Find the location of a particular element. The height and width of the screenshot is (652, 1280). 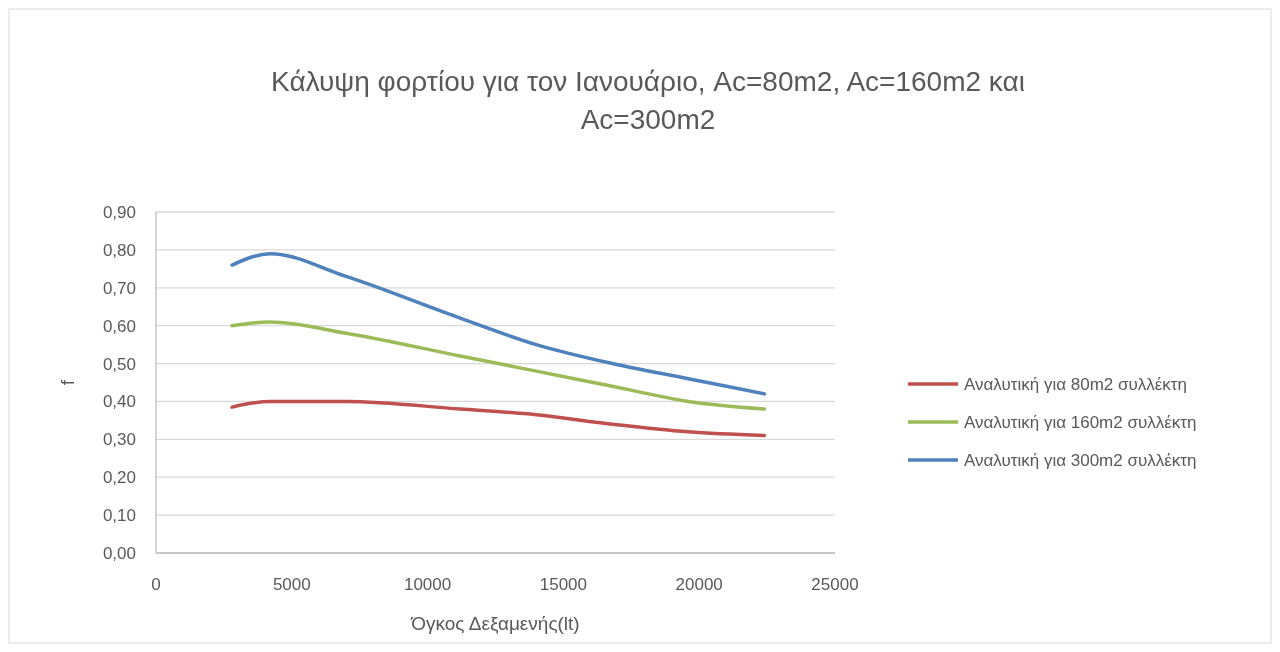

x-tick-label: 5000 is located at coordinates (291, 584).